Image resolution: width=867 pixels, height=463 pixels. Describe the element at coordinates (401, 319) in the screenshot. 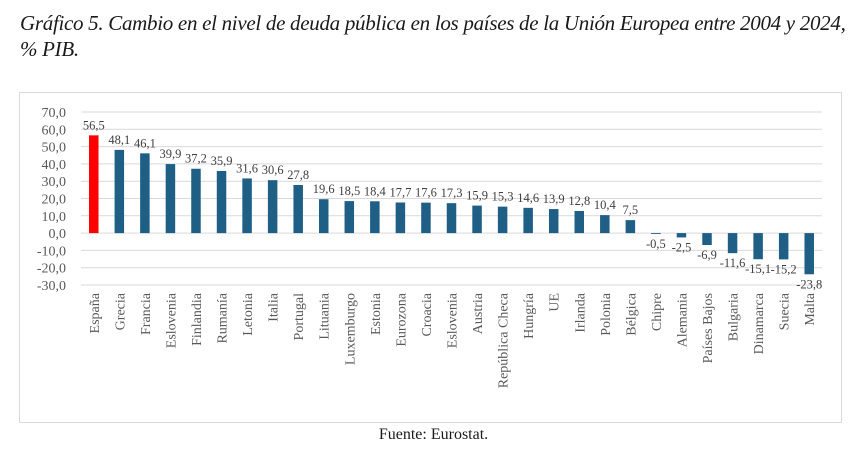

I see `category-label: Eurozona` at that location.